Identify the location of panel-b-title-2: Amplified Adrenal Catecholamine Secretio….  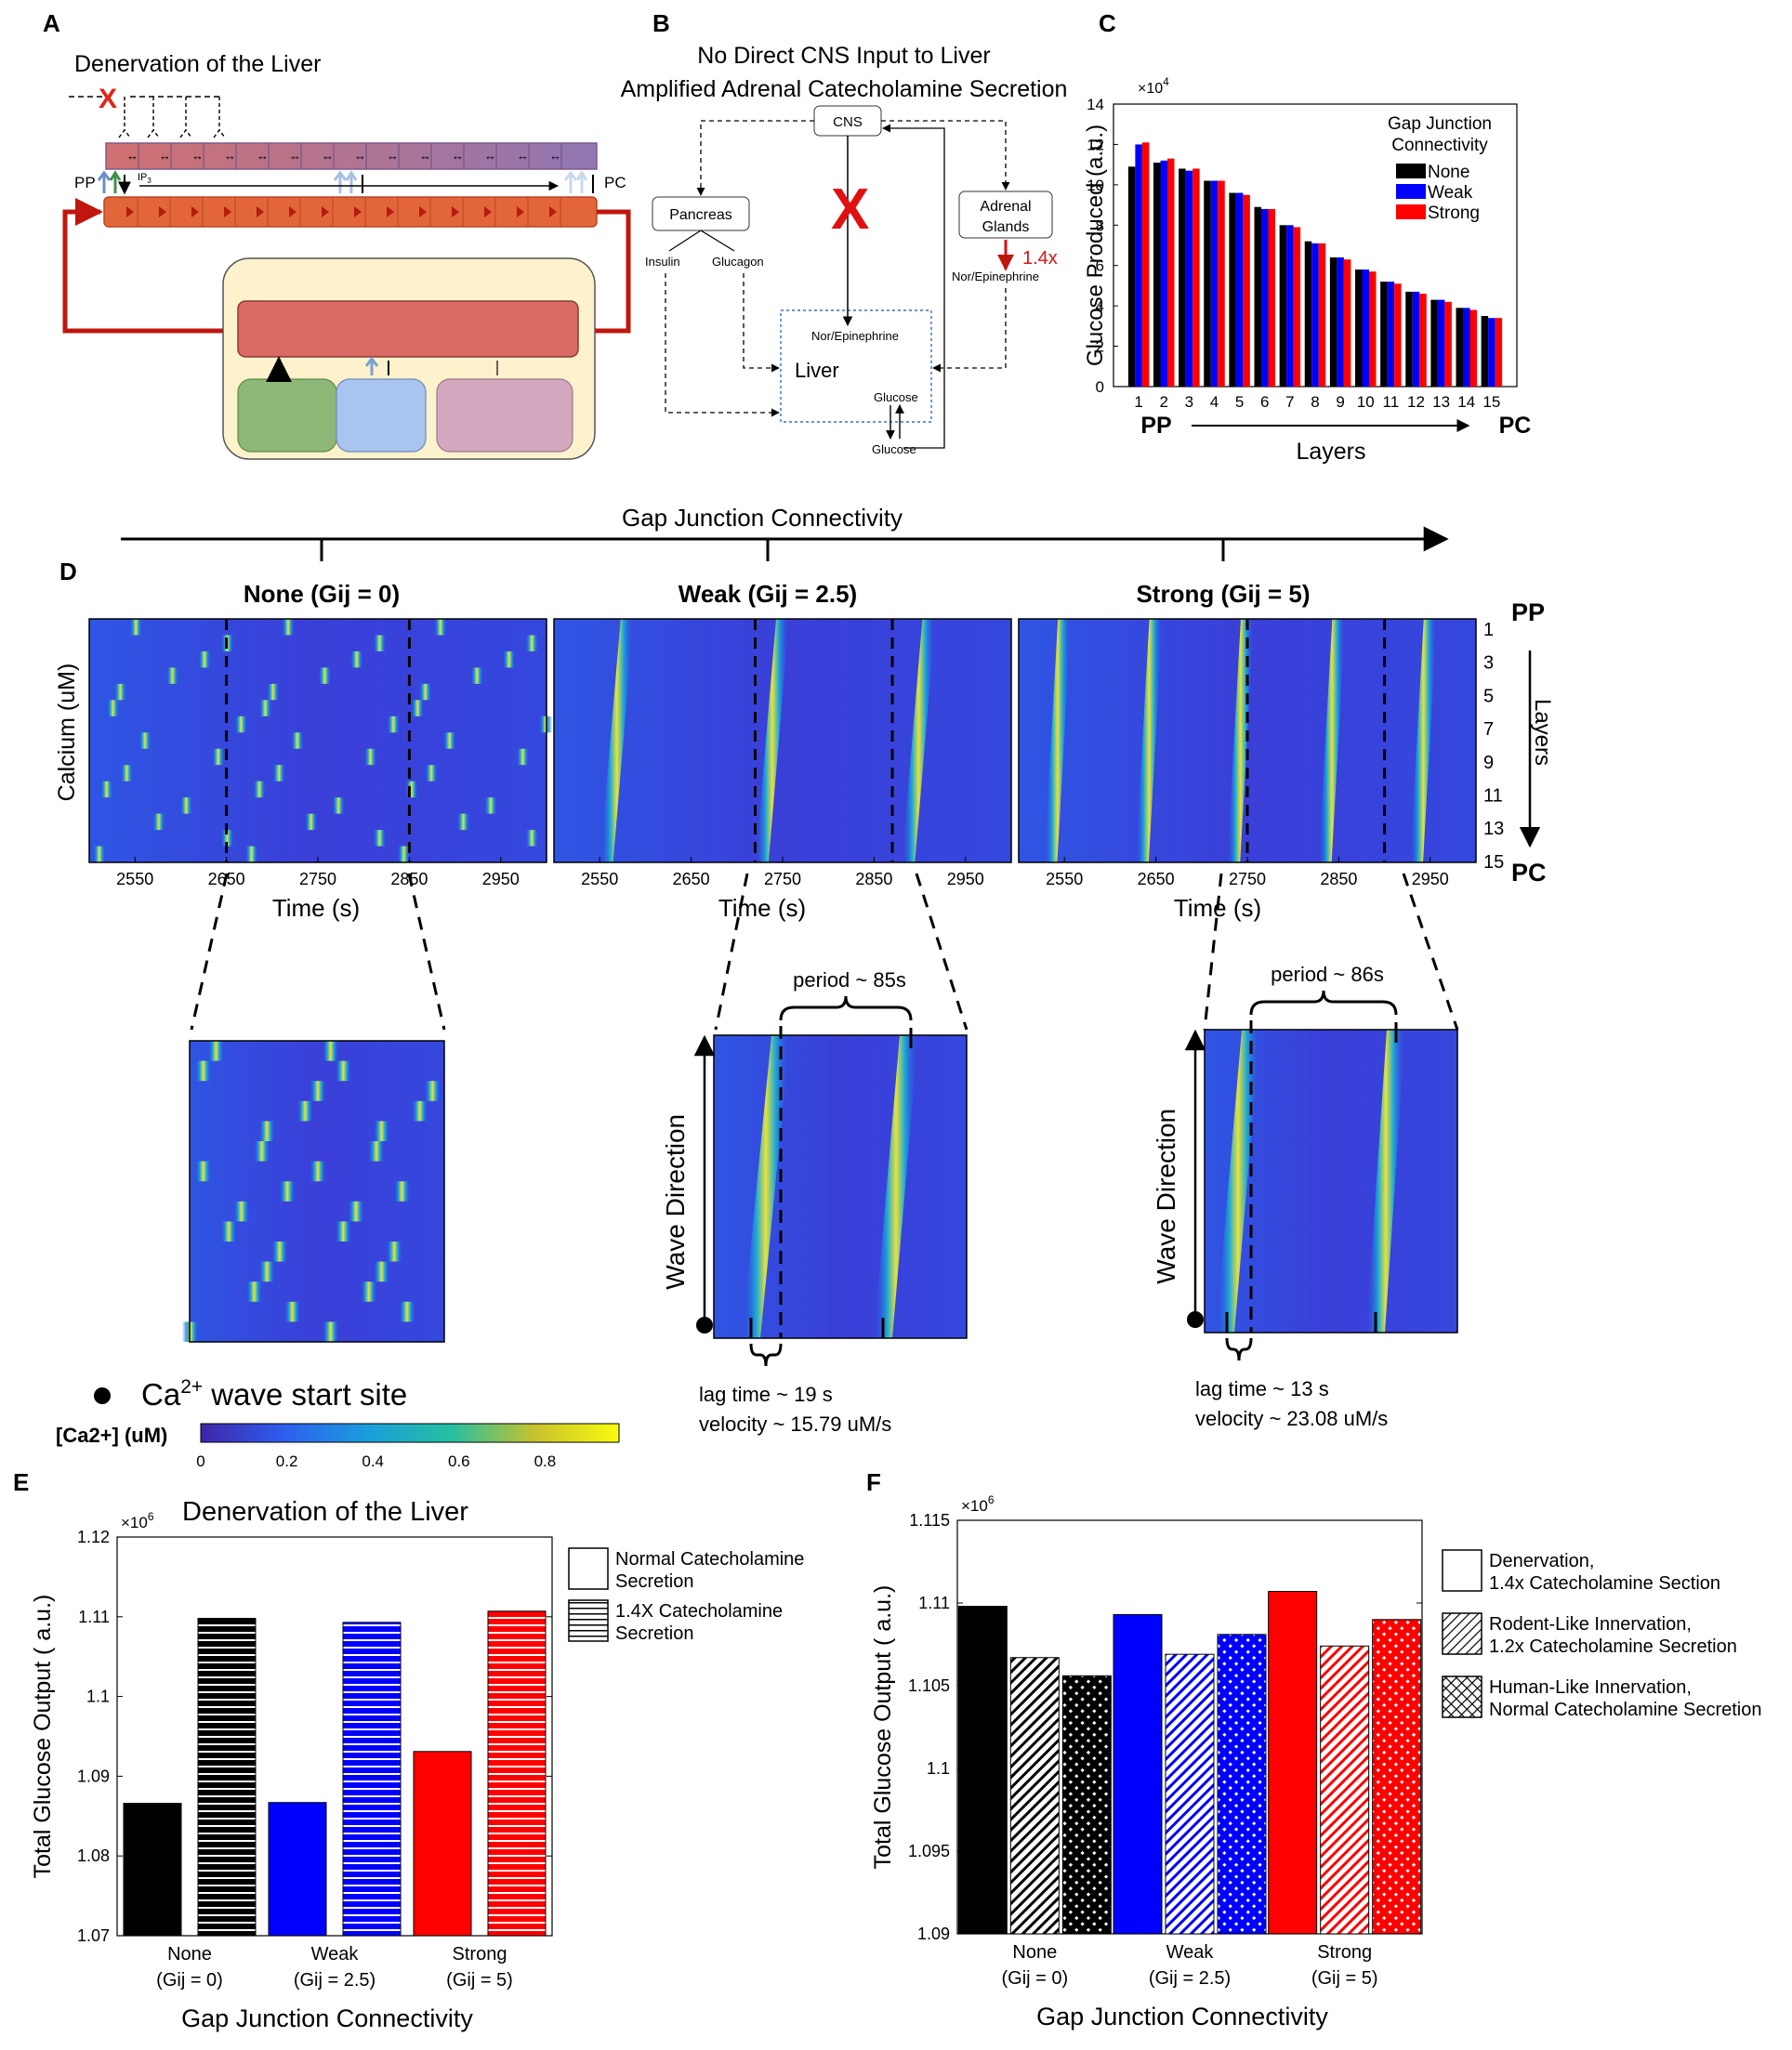
(844, 89).